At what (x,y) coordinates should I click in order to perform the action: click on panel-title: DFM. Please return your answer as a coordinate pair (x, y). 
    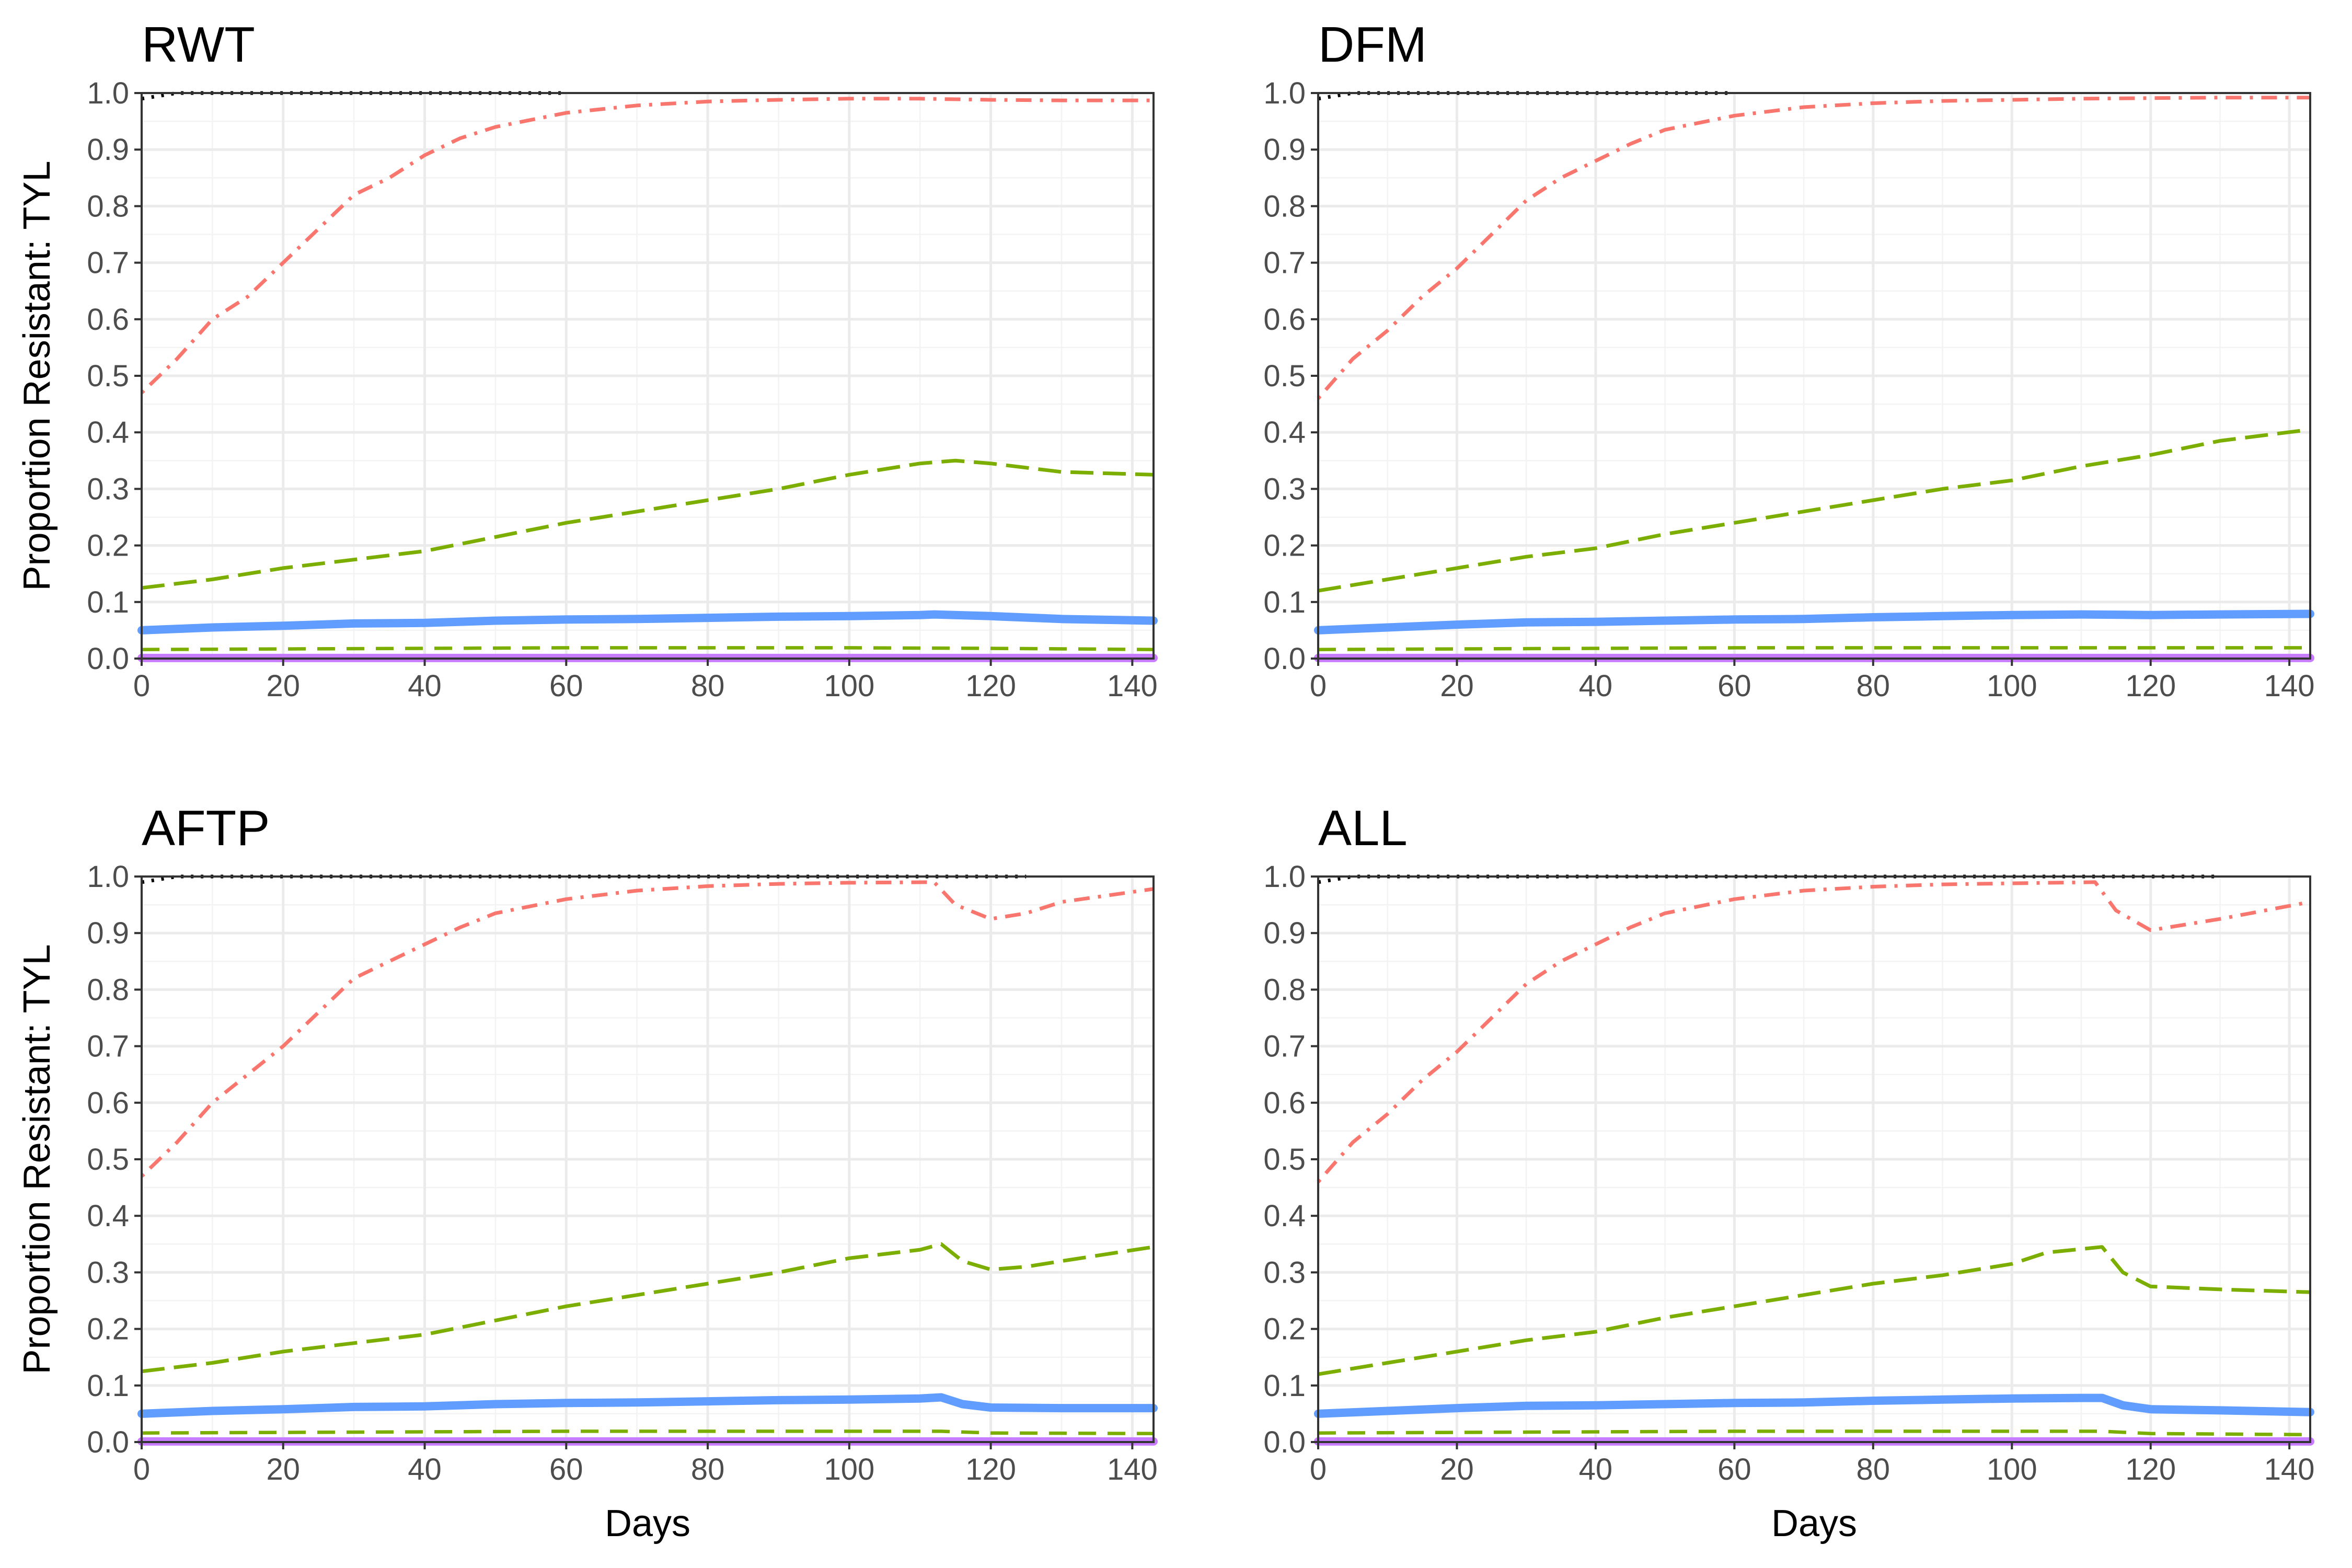
    Looking at the image, I should click on (1372, 45).